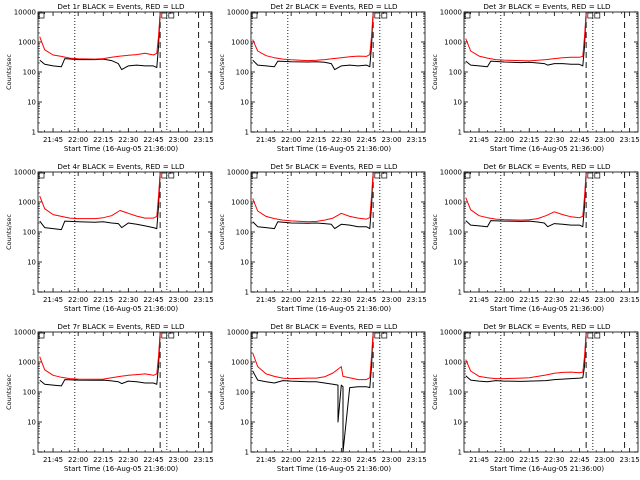 The width and height of the screenshot is (640, 480). What do you see at coordinates (547, 166) in the screenshot?
I see `panel-title: Det 6r BLACK = Events, RED = LLD` at bounding box center [547, 166].